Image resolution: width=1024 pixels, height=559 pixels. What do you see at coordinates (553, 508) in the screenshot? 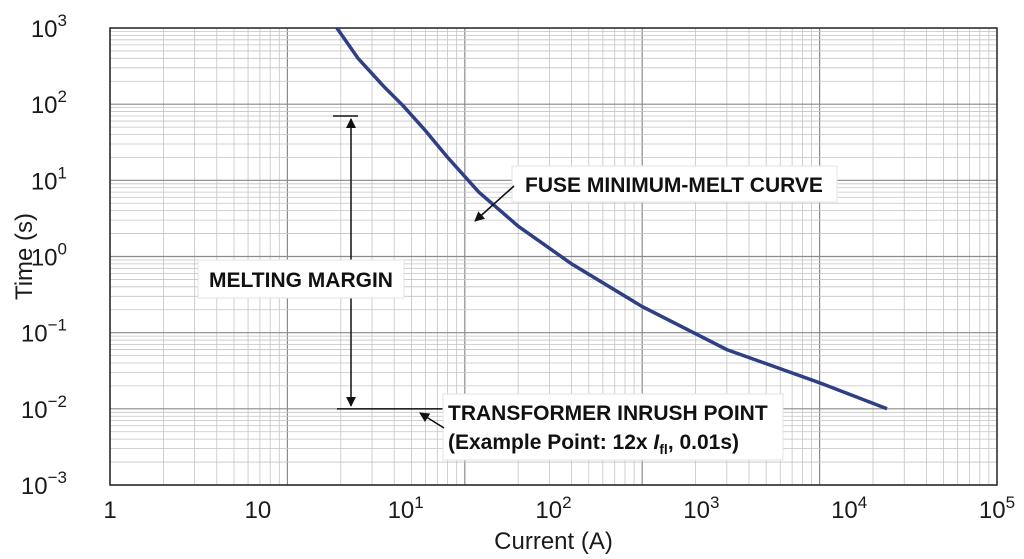
I see `x-tick-label: 10²` at bounding box center [553, 508].